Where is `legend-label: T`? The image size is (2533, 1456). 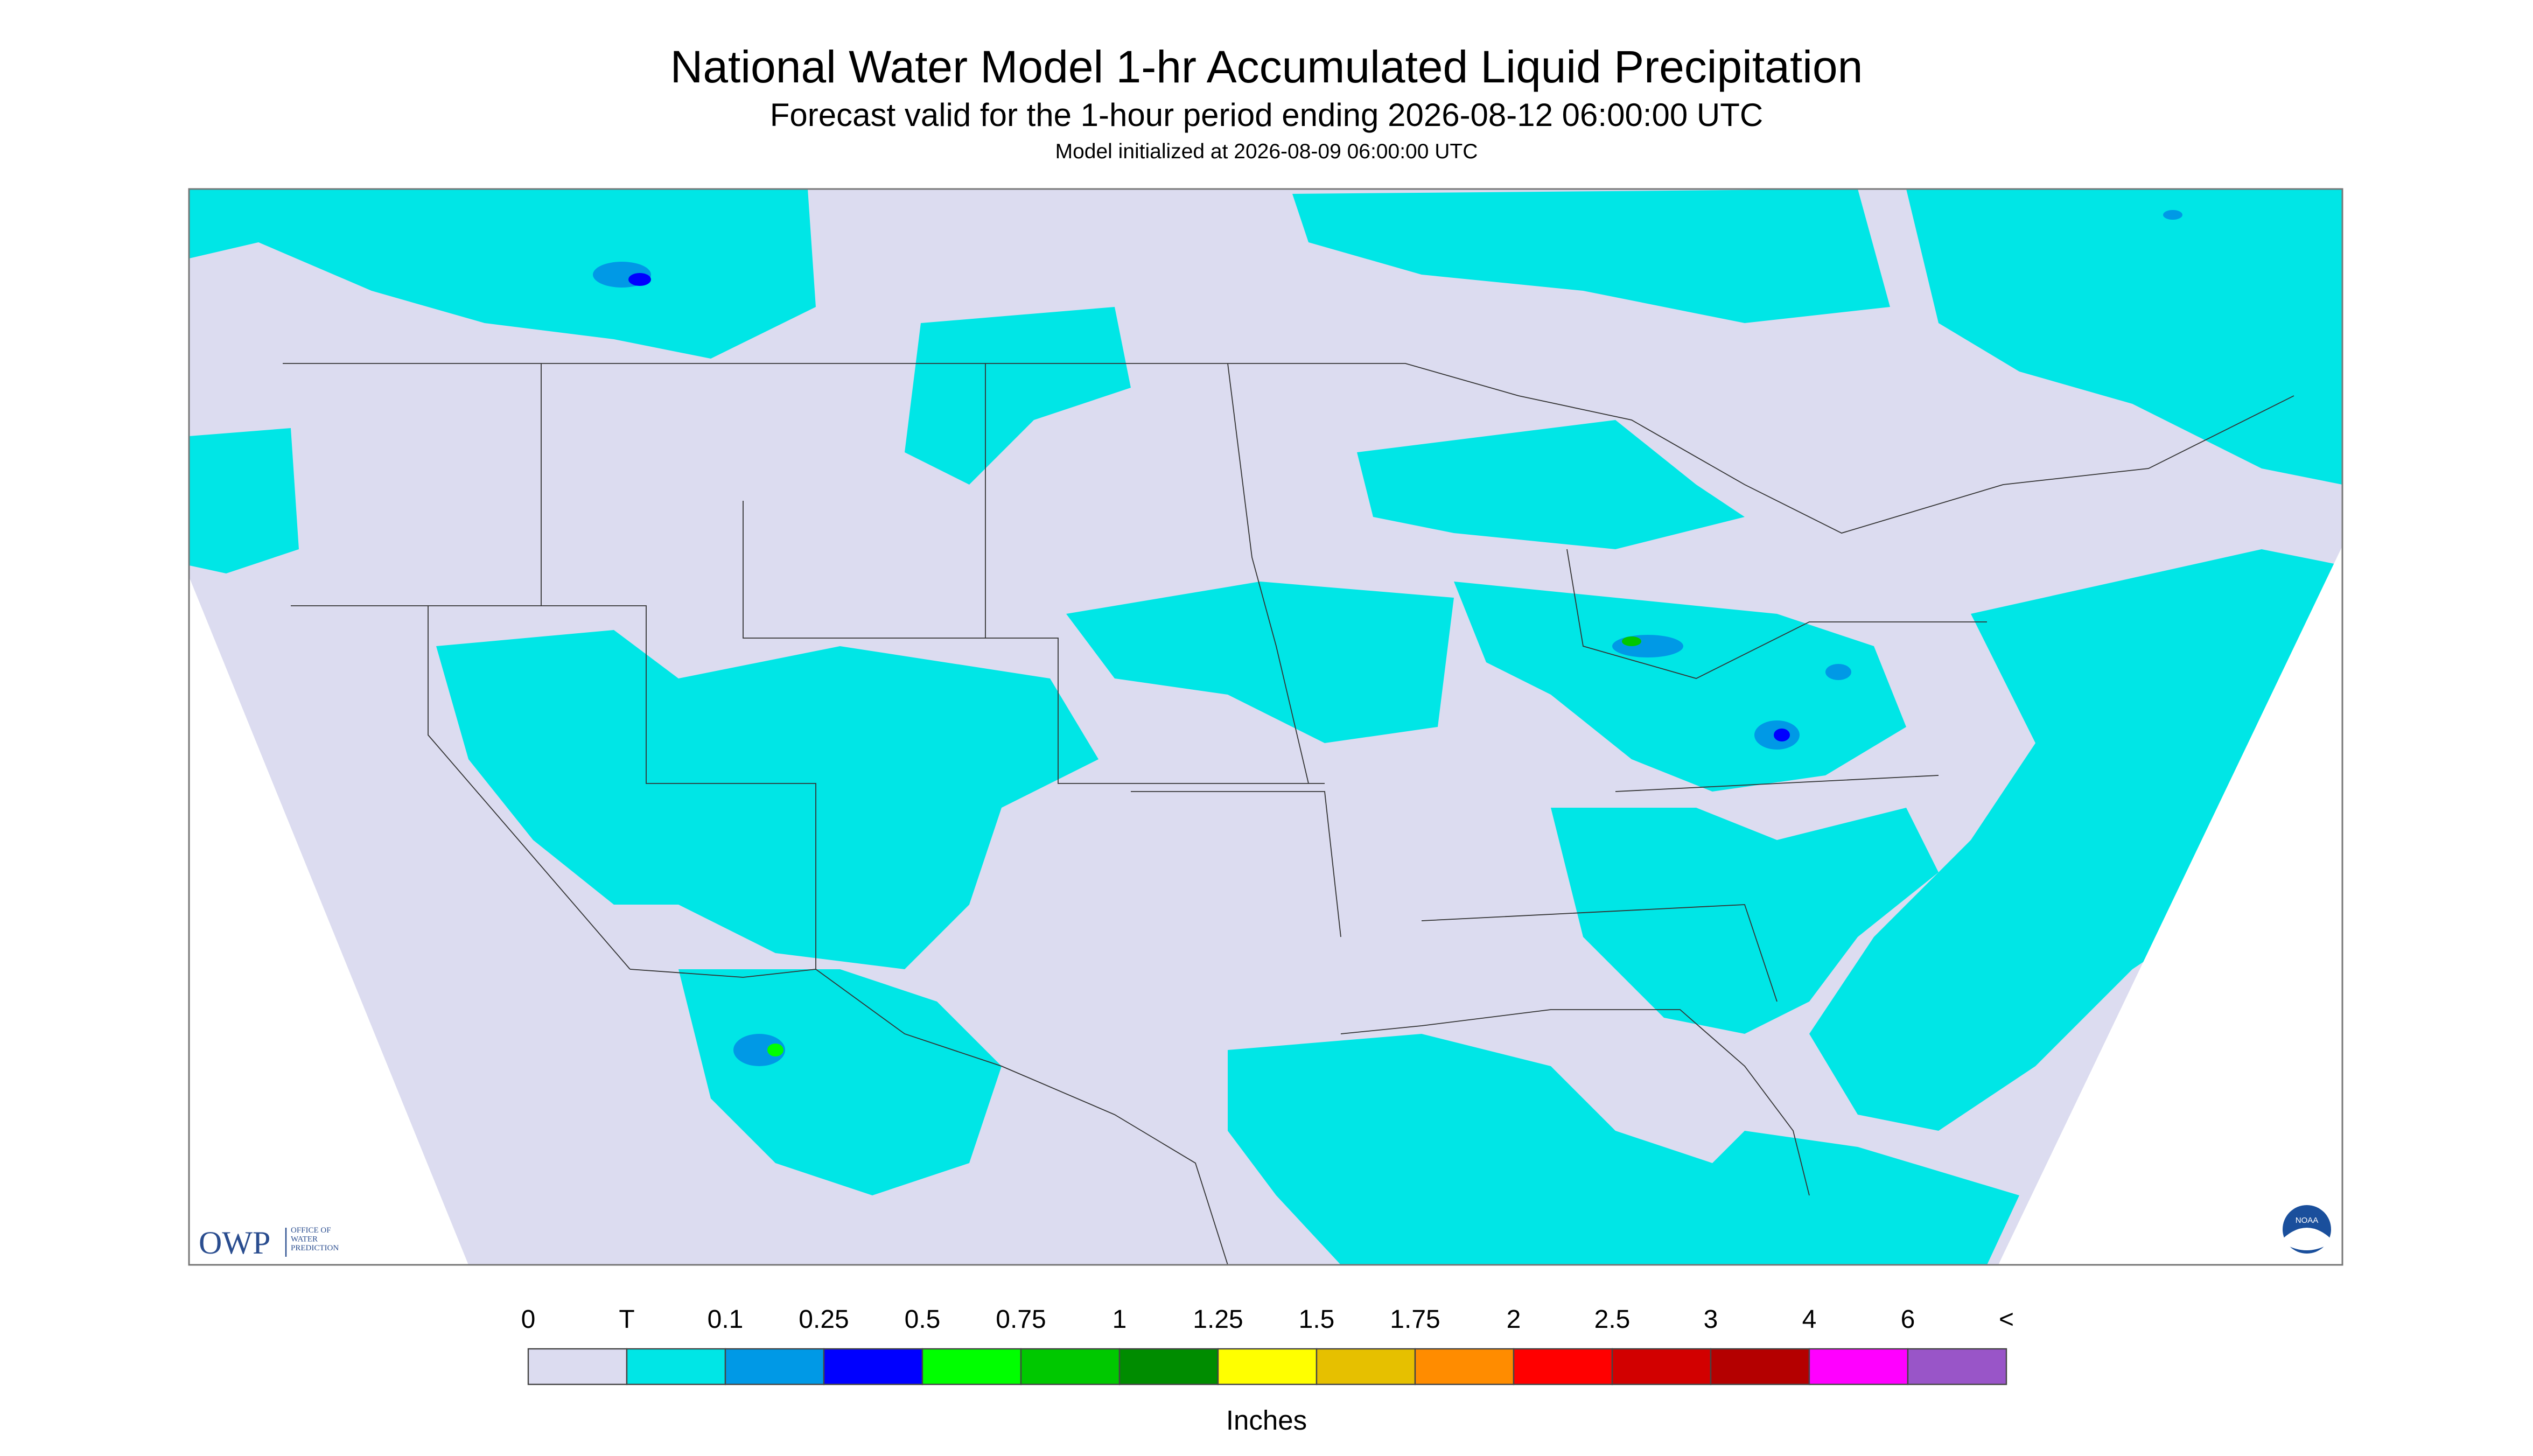
legend-label: T is located at coordinates (627, 1319).